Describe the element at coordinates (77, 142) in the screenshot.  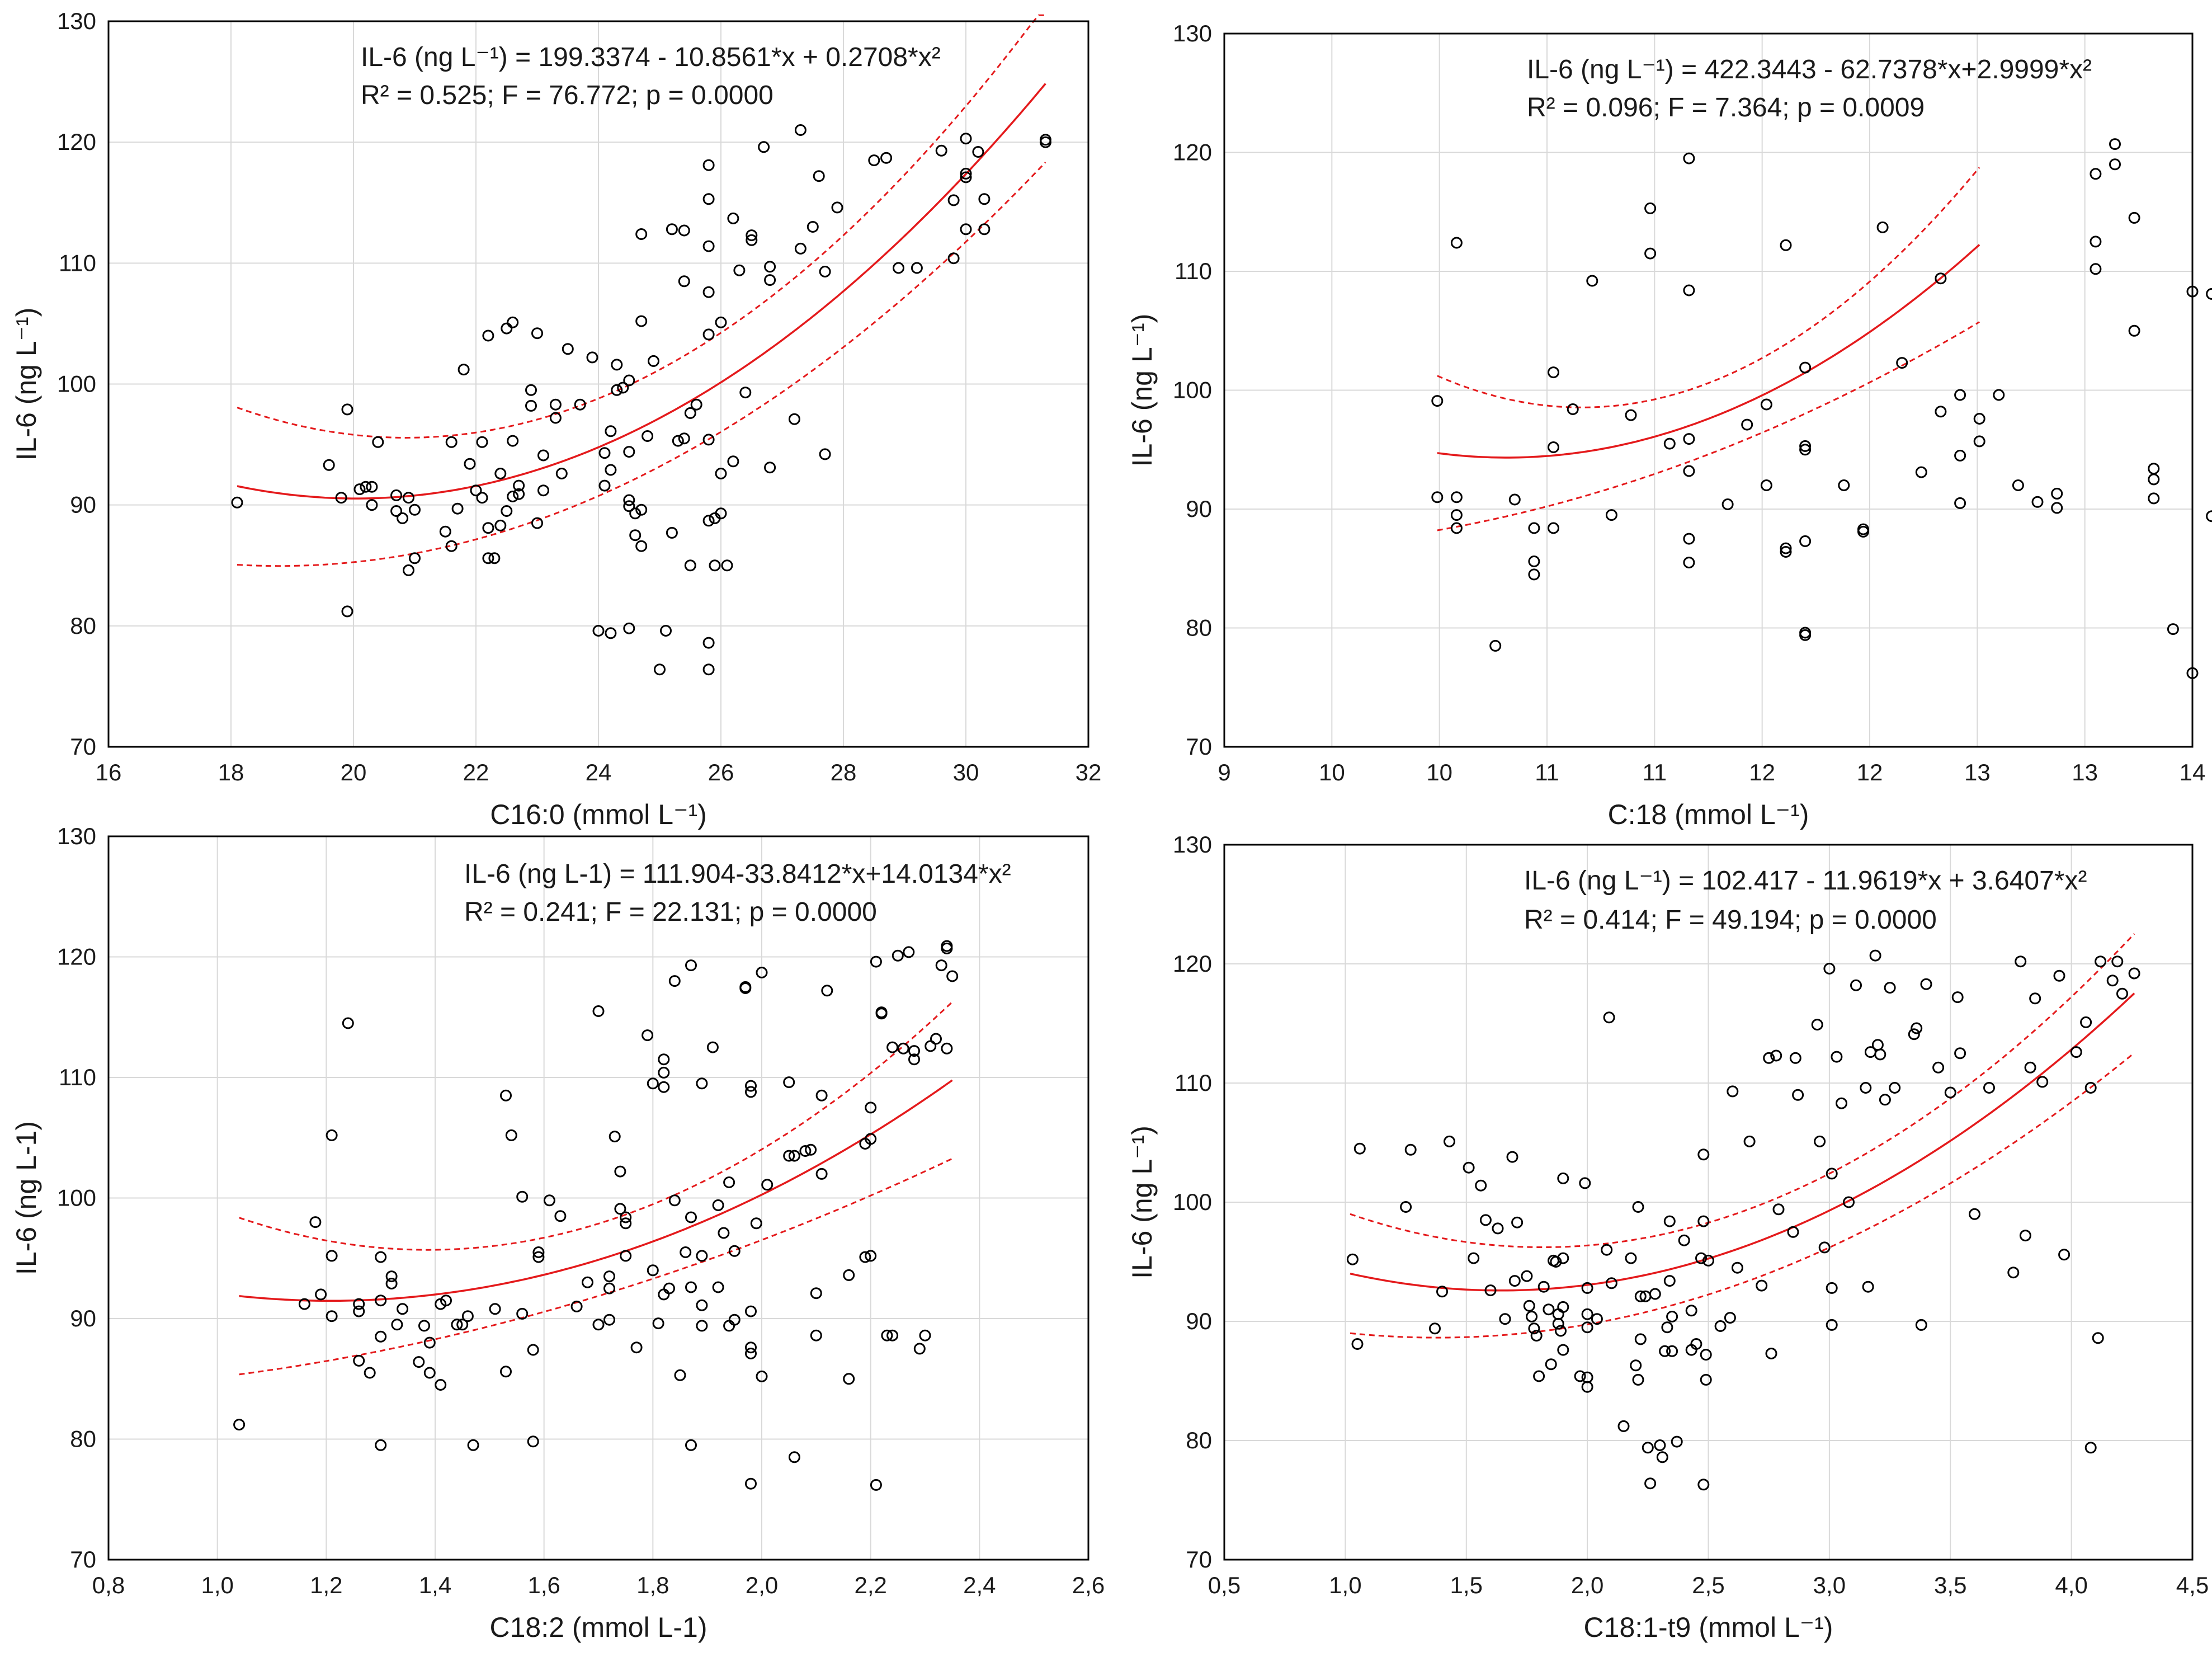
I see `y-tick-label: 120` at that location.